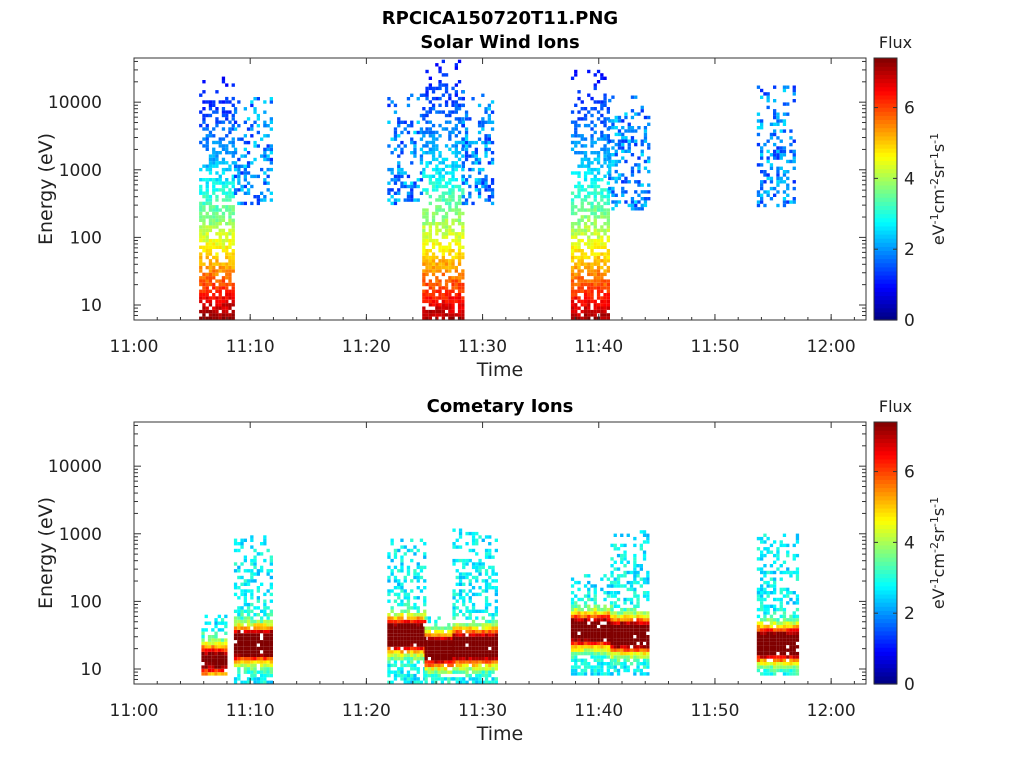  I want to click on x-tick-label: 11:20, so click(366, 711).